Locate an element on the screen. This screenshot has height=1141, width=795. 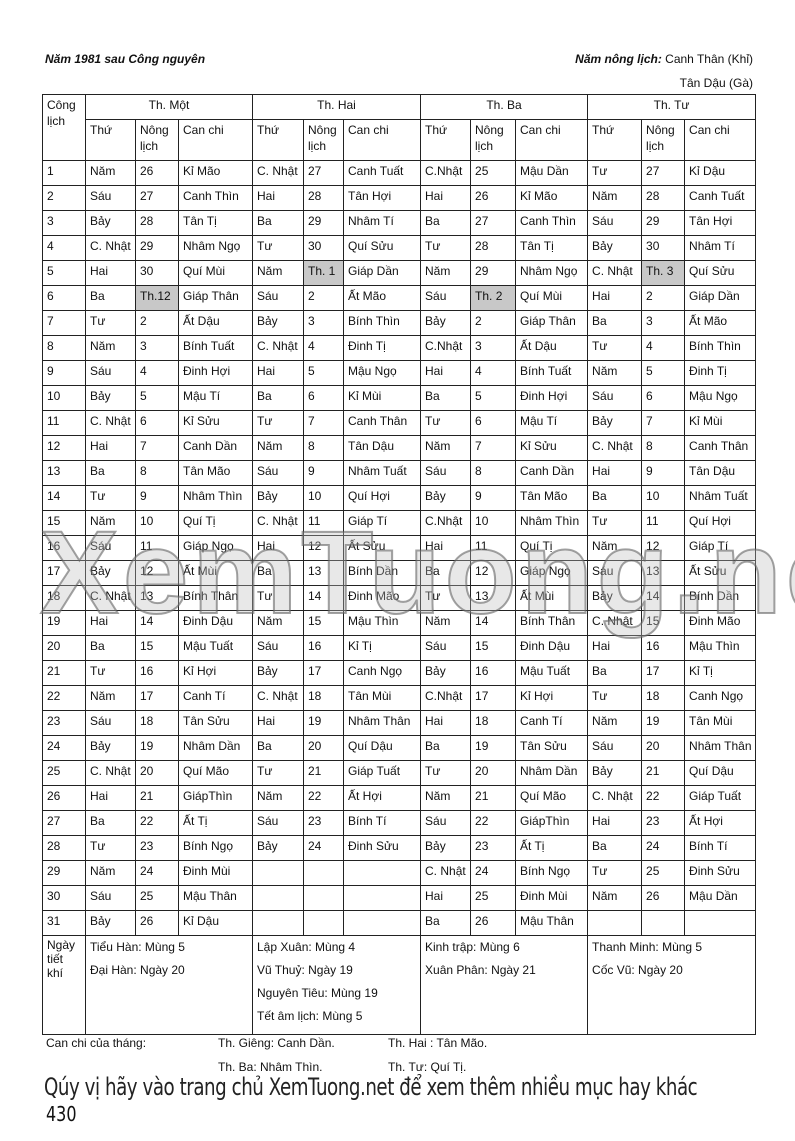
can-chi: Kỉ Dậu is located at coordinates (215, 923).